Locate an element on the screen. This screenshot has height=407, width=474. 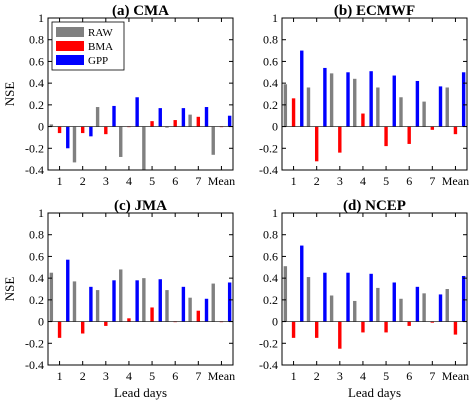
x-tick-label: Mean is located at coordinates (455, 376).